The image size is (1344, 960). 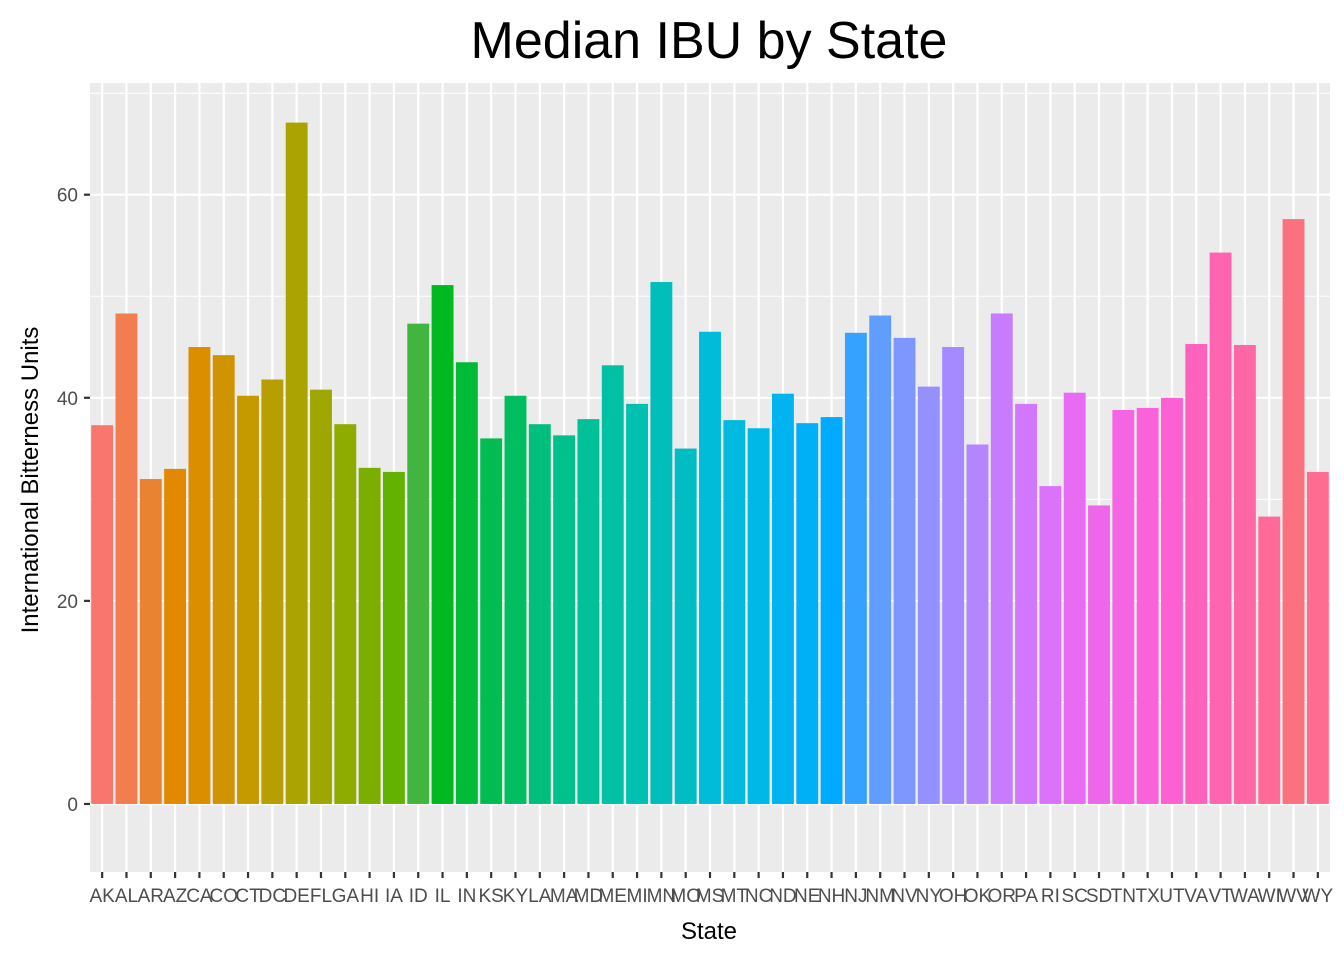 I want to click on bar-la, so click(x=539, y=614).